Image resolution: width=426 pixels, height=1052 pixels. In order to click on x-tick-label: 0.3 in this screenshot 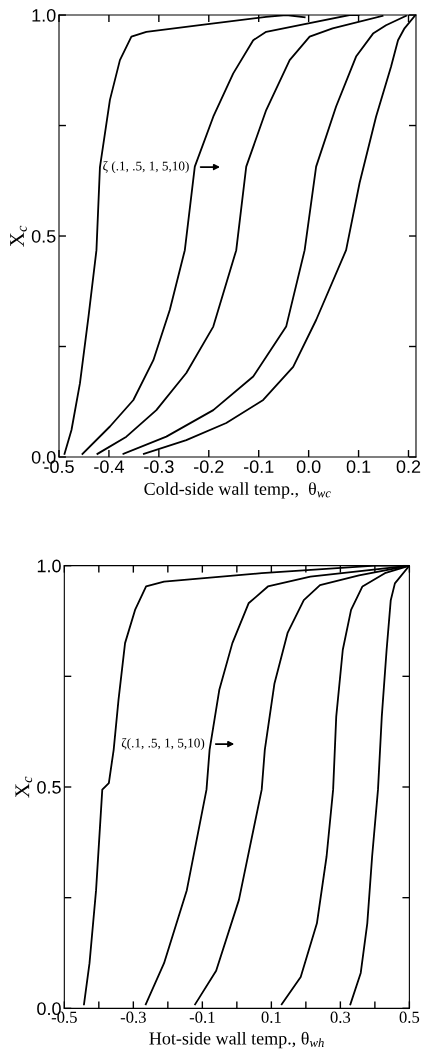, I will do `click(340, 1017)`.